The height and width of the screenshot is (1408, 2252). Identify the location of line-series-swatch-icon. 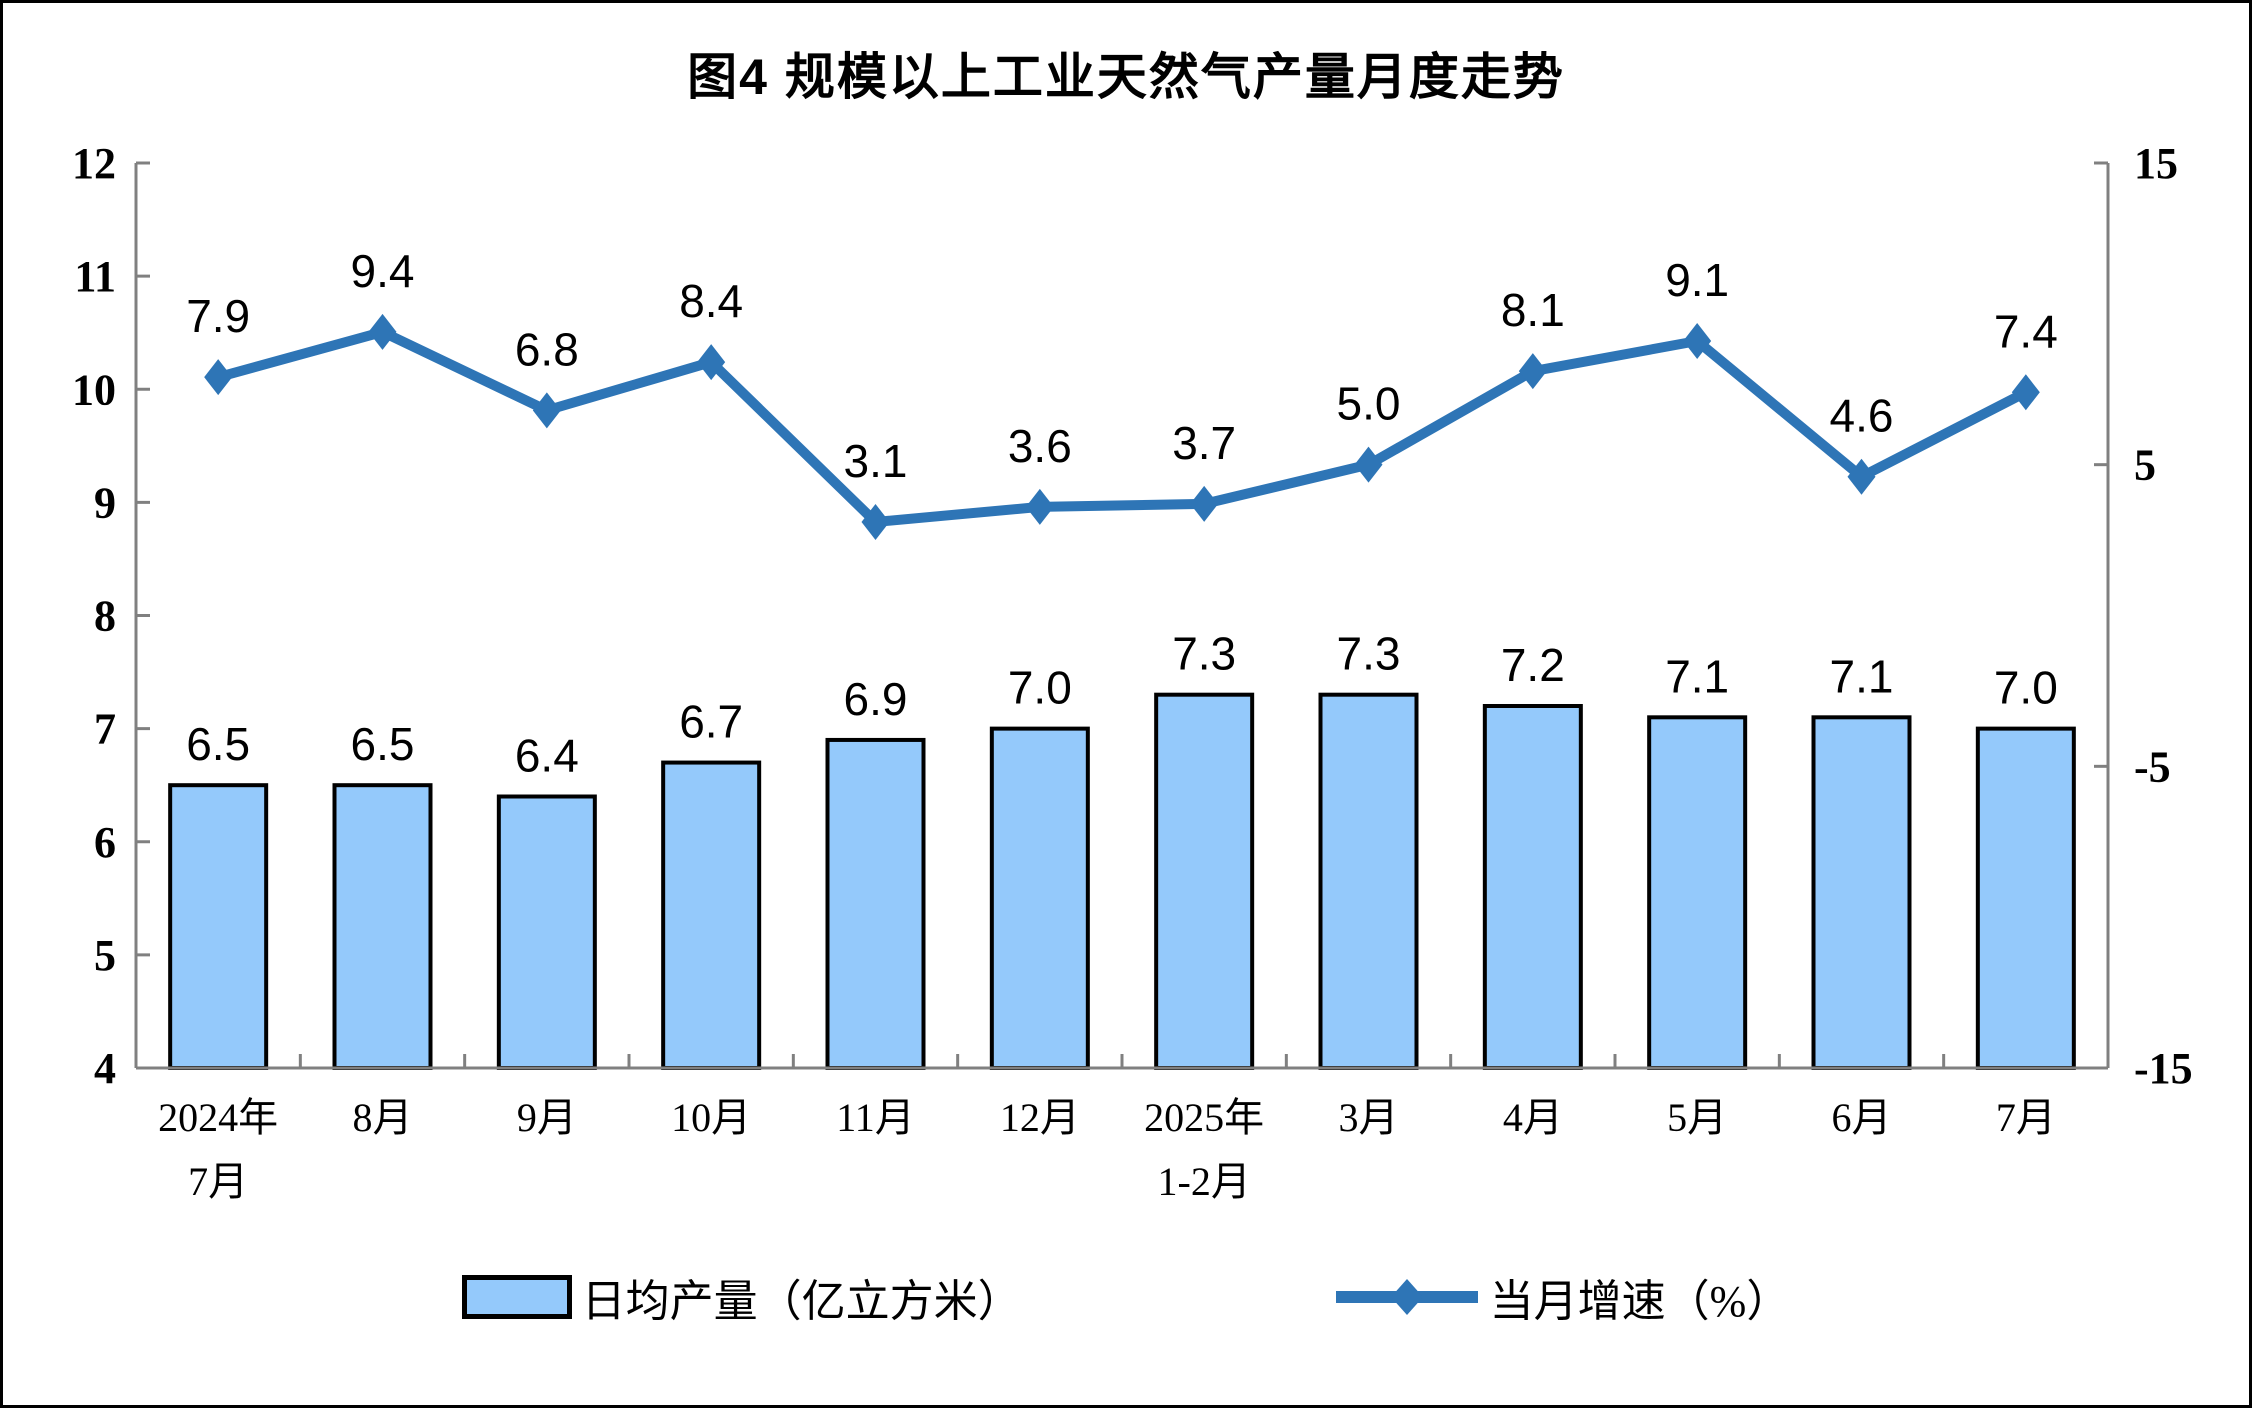
(1406, 1297).